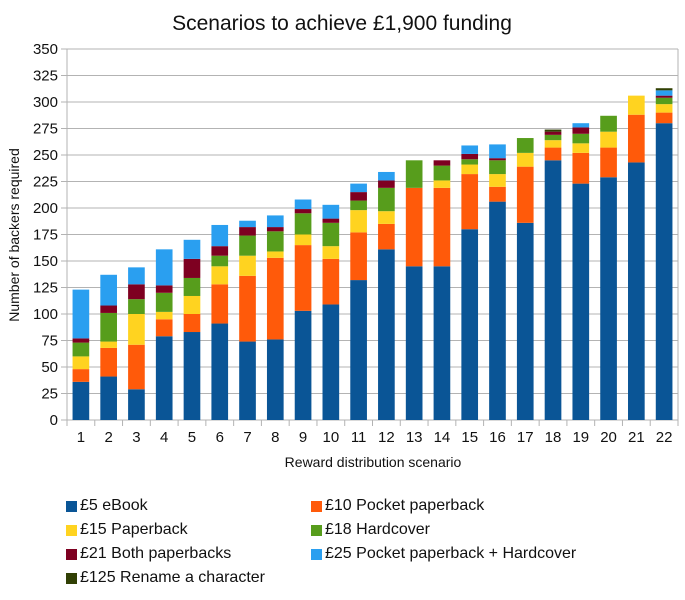 Image resolution: width=685 pixels, height=600 pixels. I want to click on x-tick-label: 16, so click(497, 437).